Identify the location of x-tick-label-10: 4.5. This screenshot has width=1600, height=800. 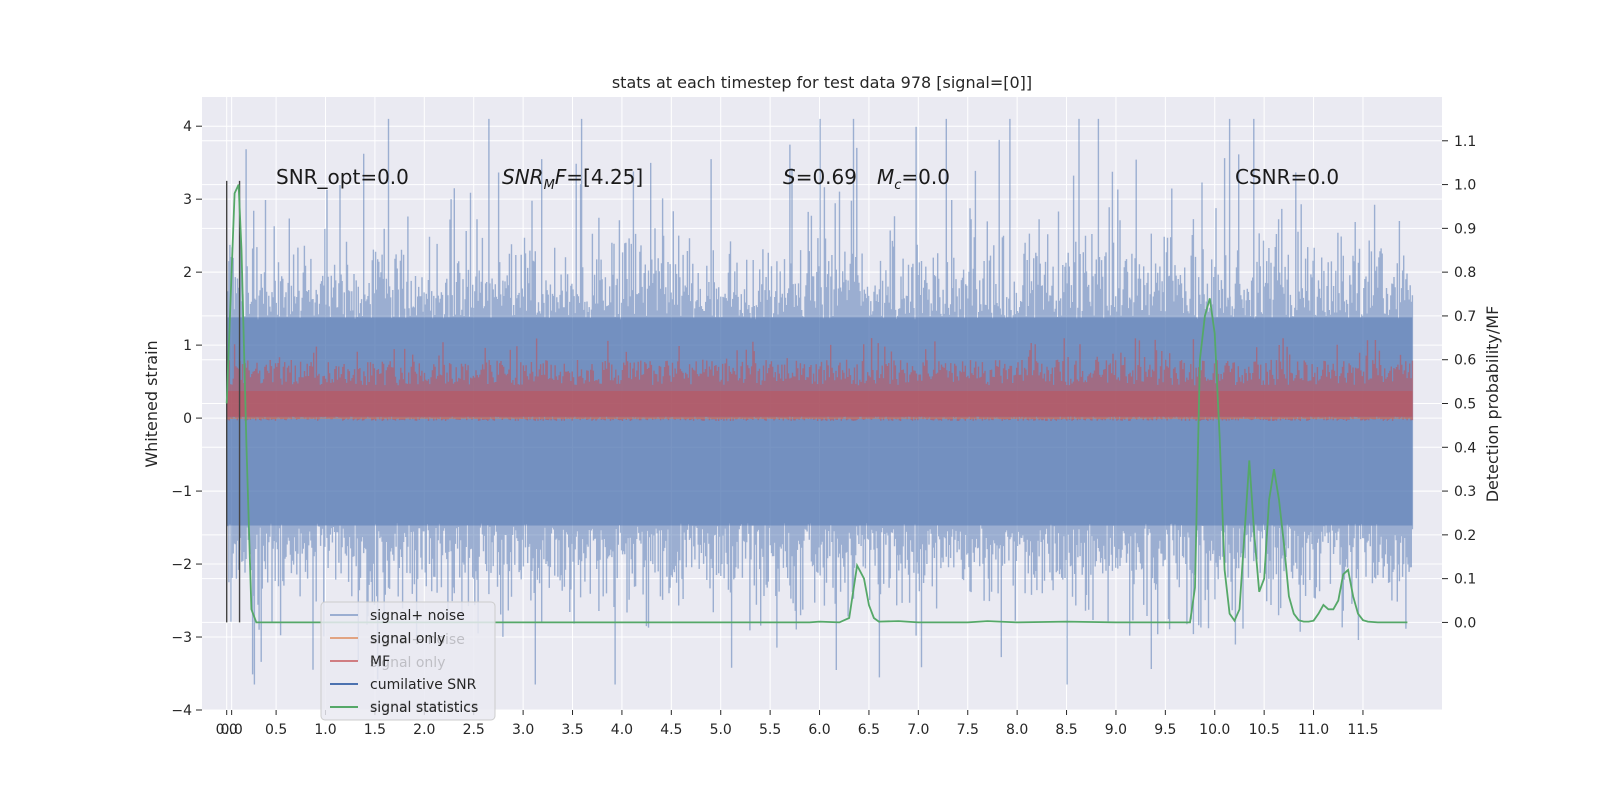
(671, 730).